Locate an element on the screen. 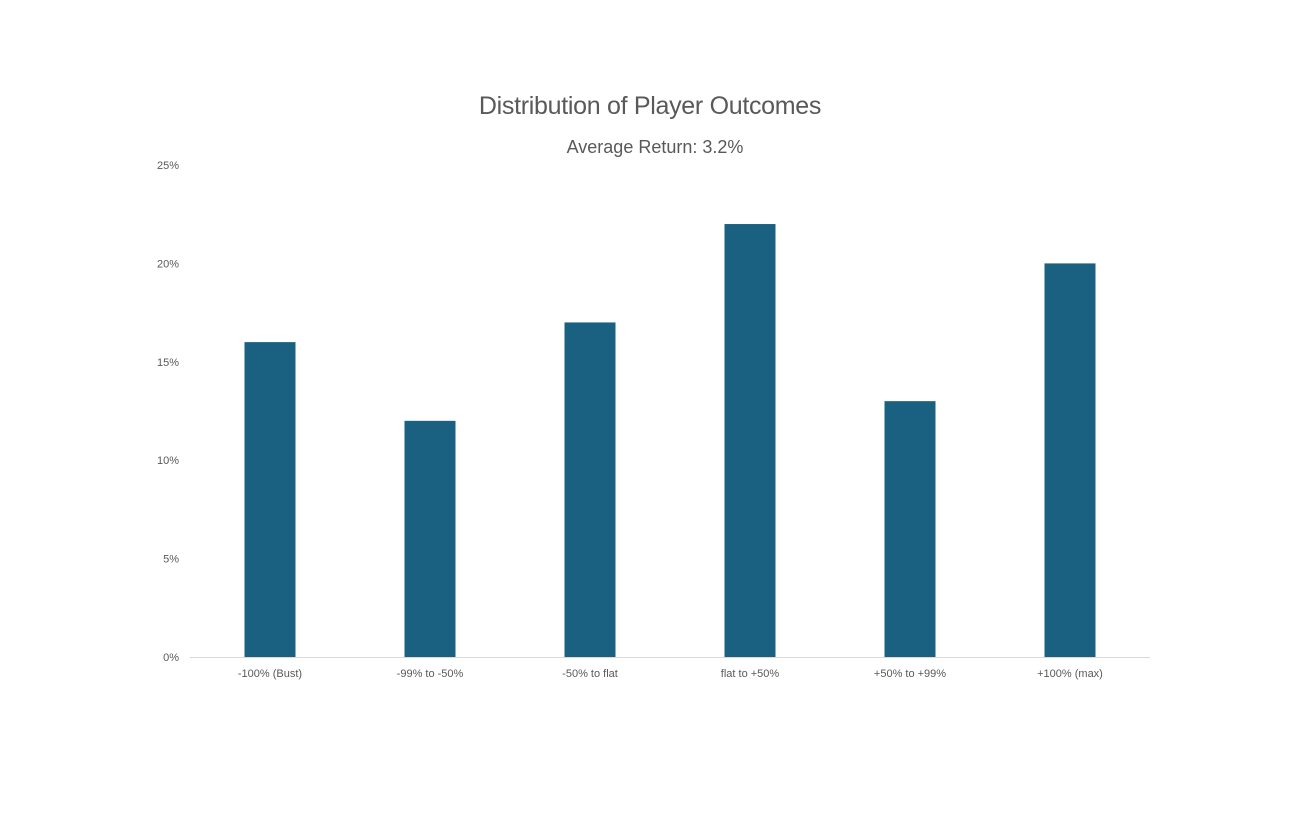 This screenshot has width=1300, height=813. y-tick-label: 0% is located at coordinates (171, 658).